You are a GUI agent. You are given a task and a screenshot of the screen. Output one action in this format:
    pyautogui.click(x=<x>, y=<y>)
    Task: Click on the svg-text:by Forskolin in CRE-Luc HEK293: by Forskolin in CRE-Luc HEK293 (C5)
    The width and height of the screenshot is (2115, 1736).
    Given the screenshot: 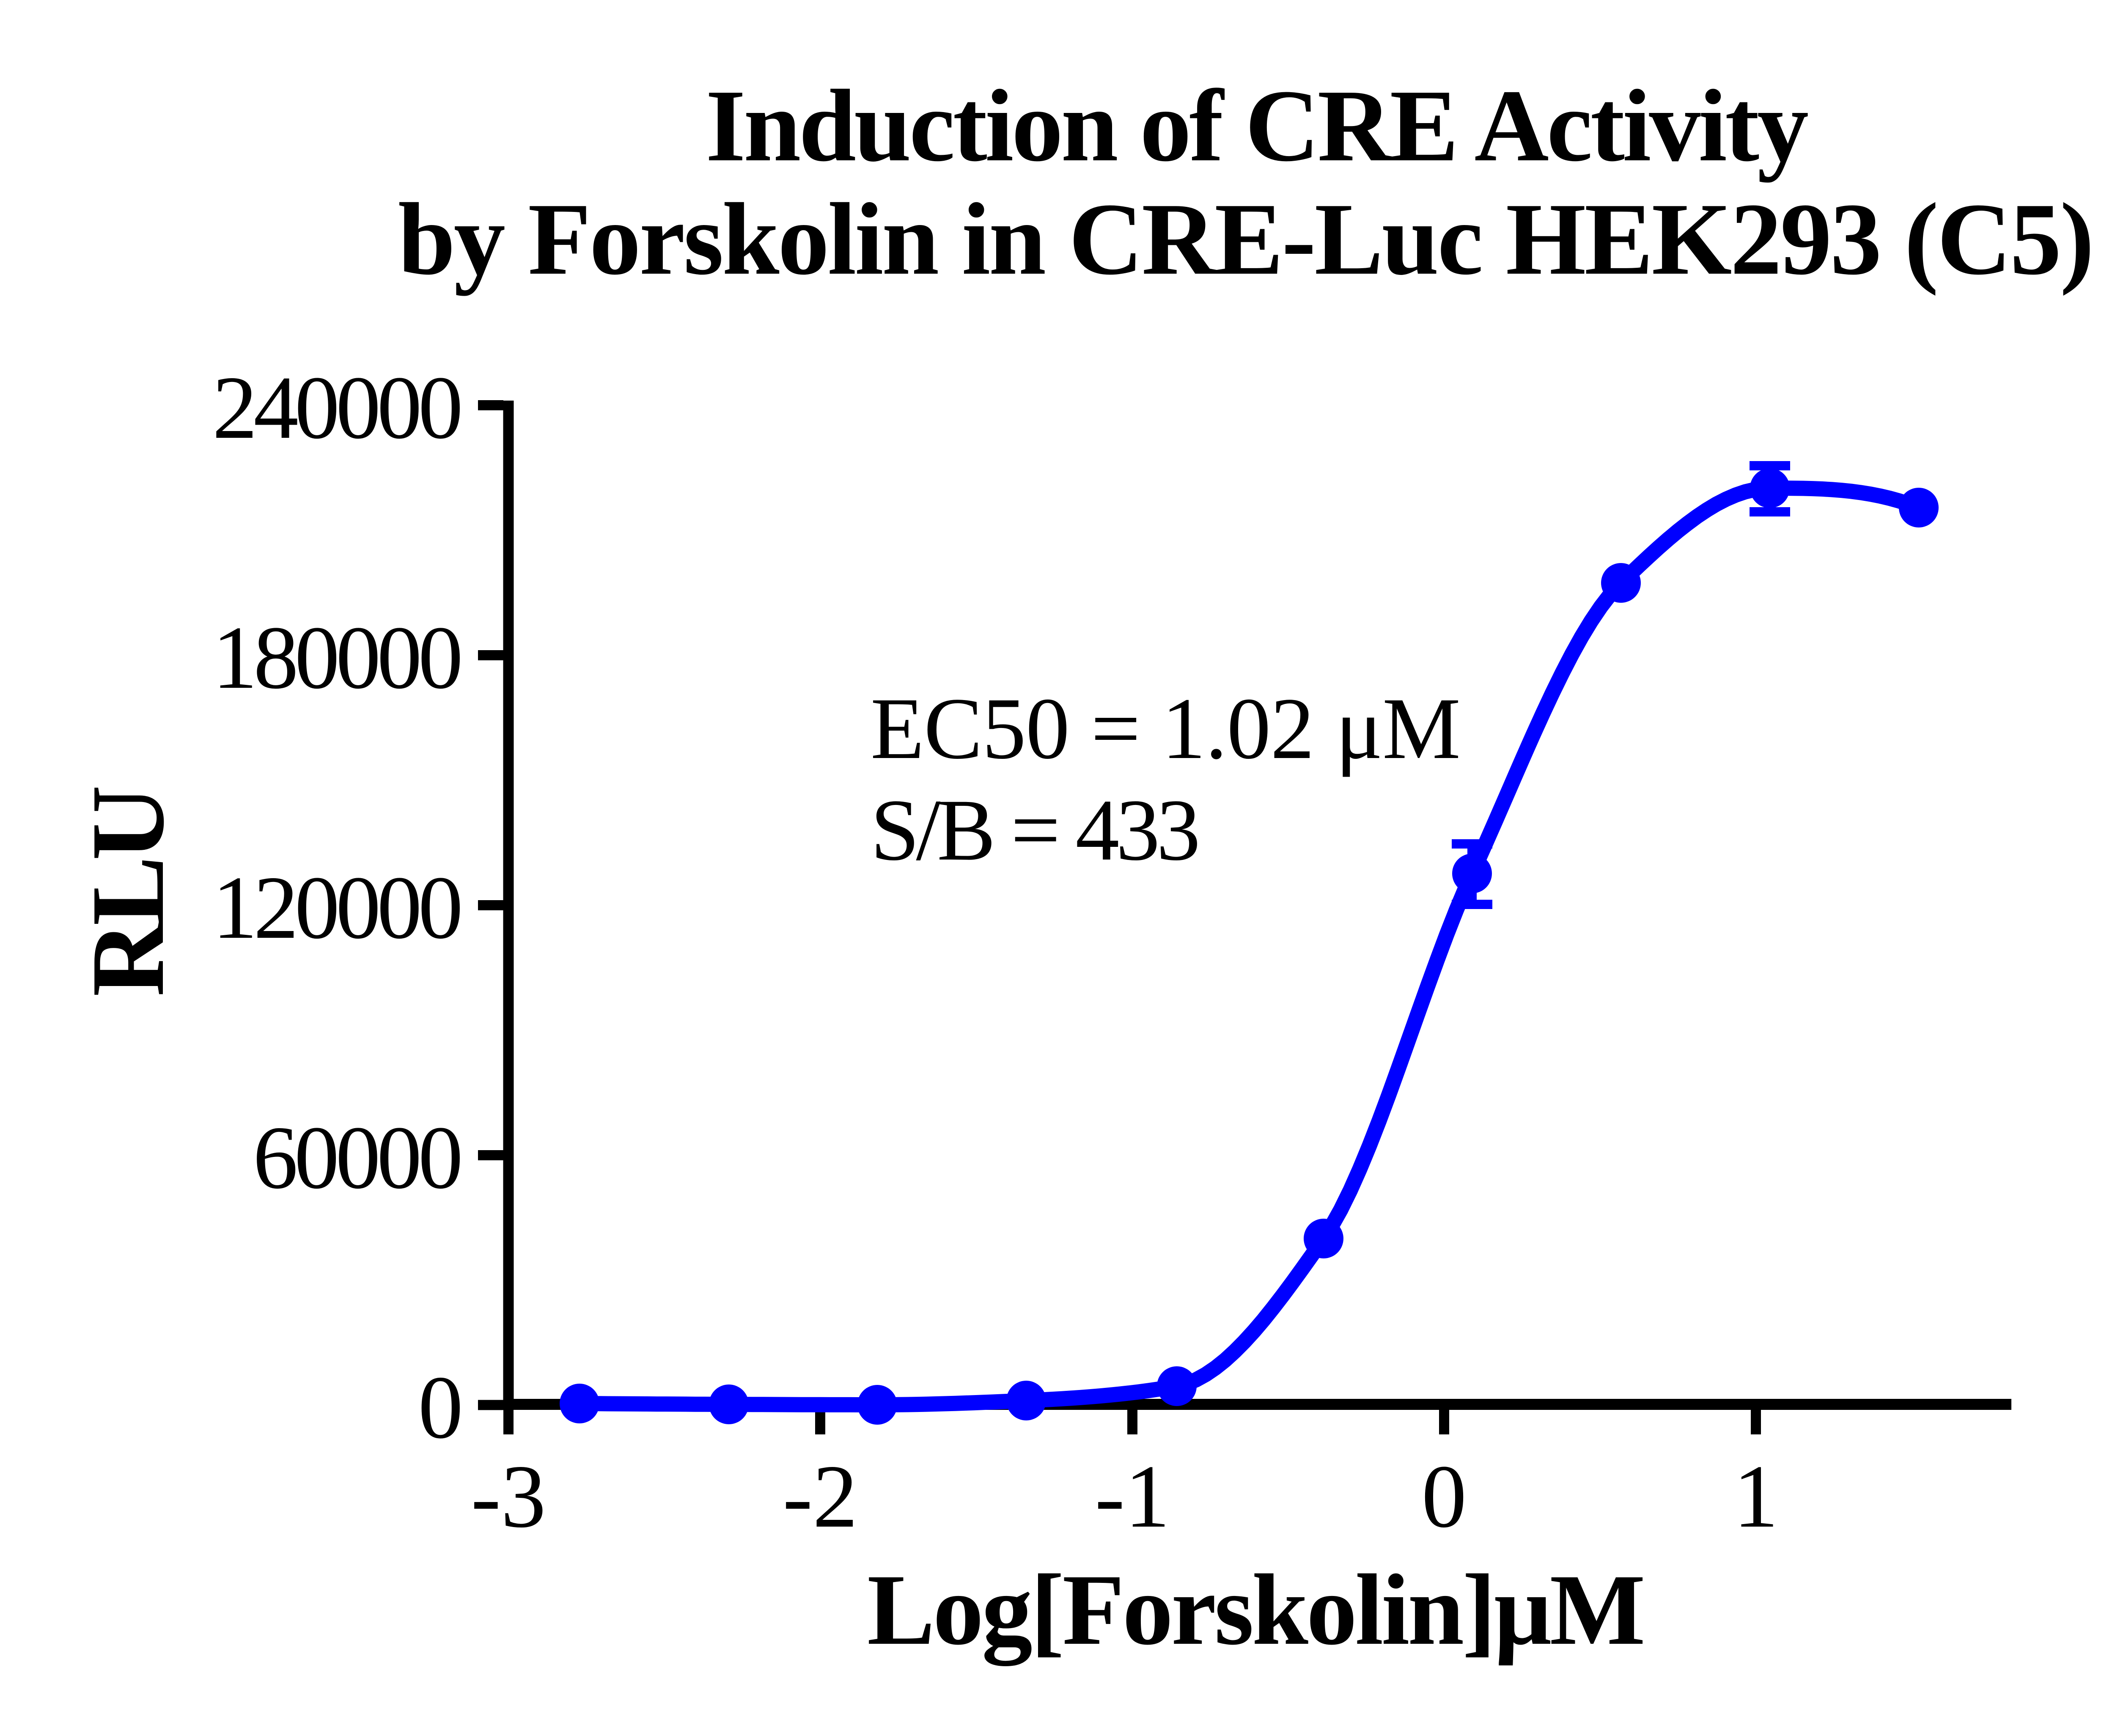 What is the action you would take?
    pyautogui.click(x=1246, y=239)
    